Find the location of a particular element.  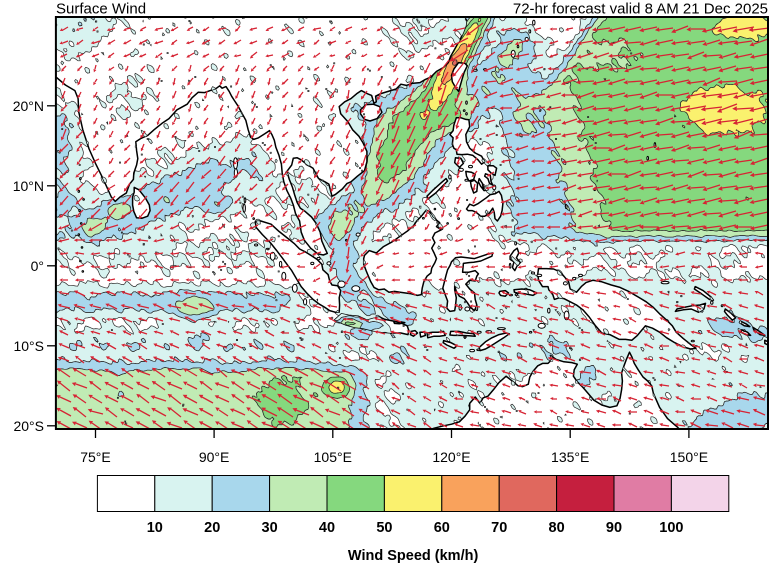

svg-text: 20°N is located at coordinates (28, 106).